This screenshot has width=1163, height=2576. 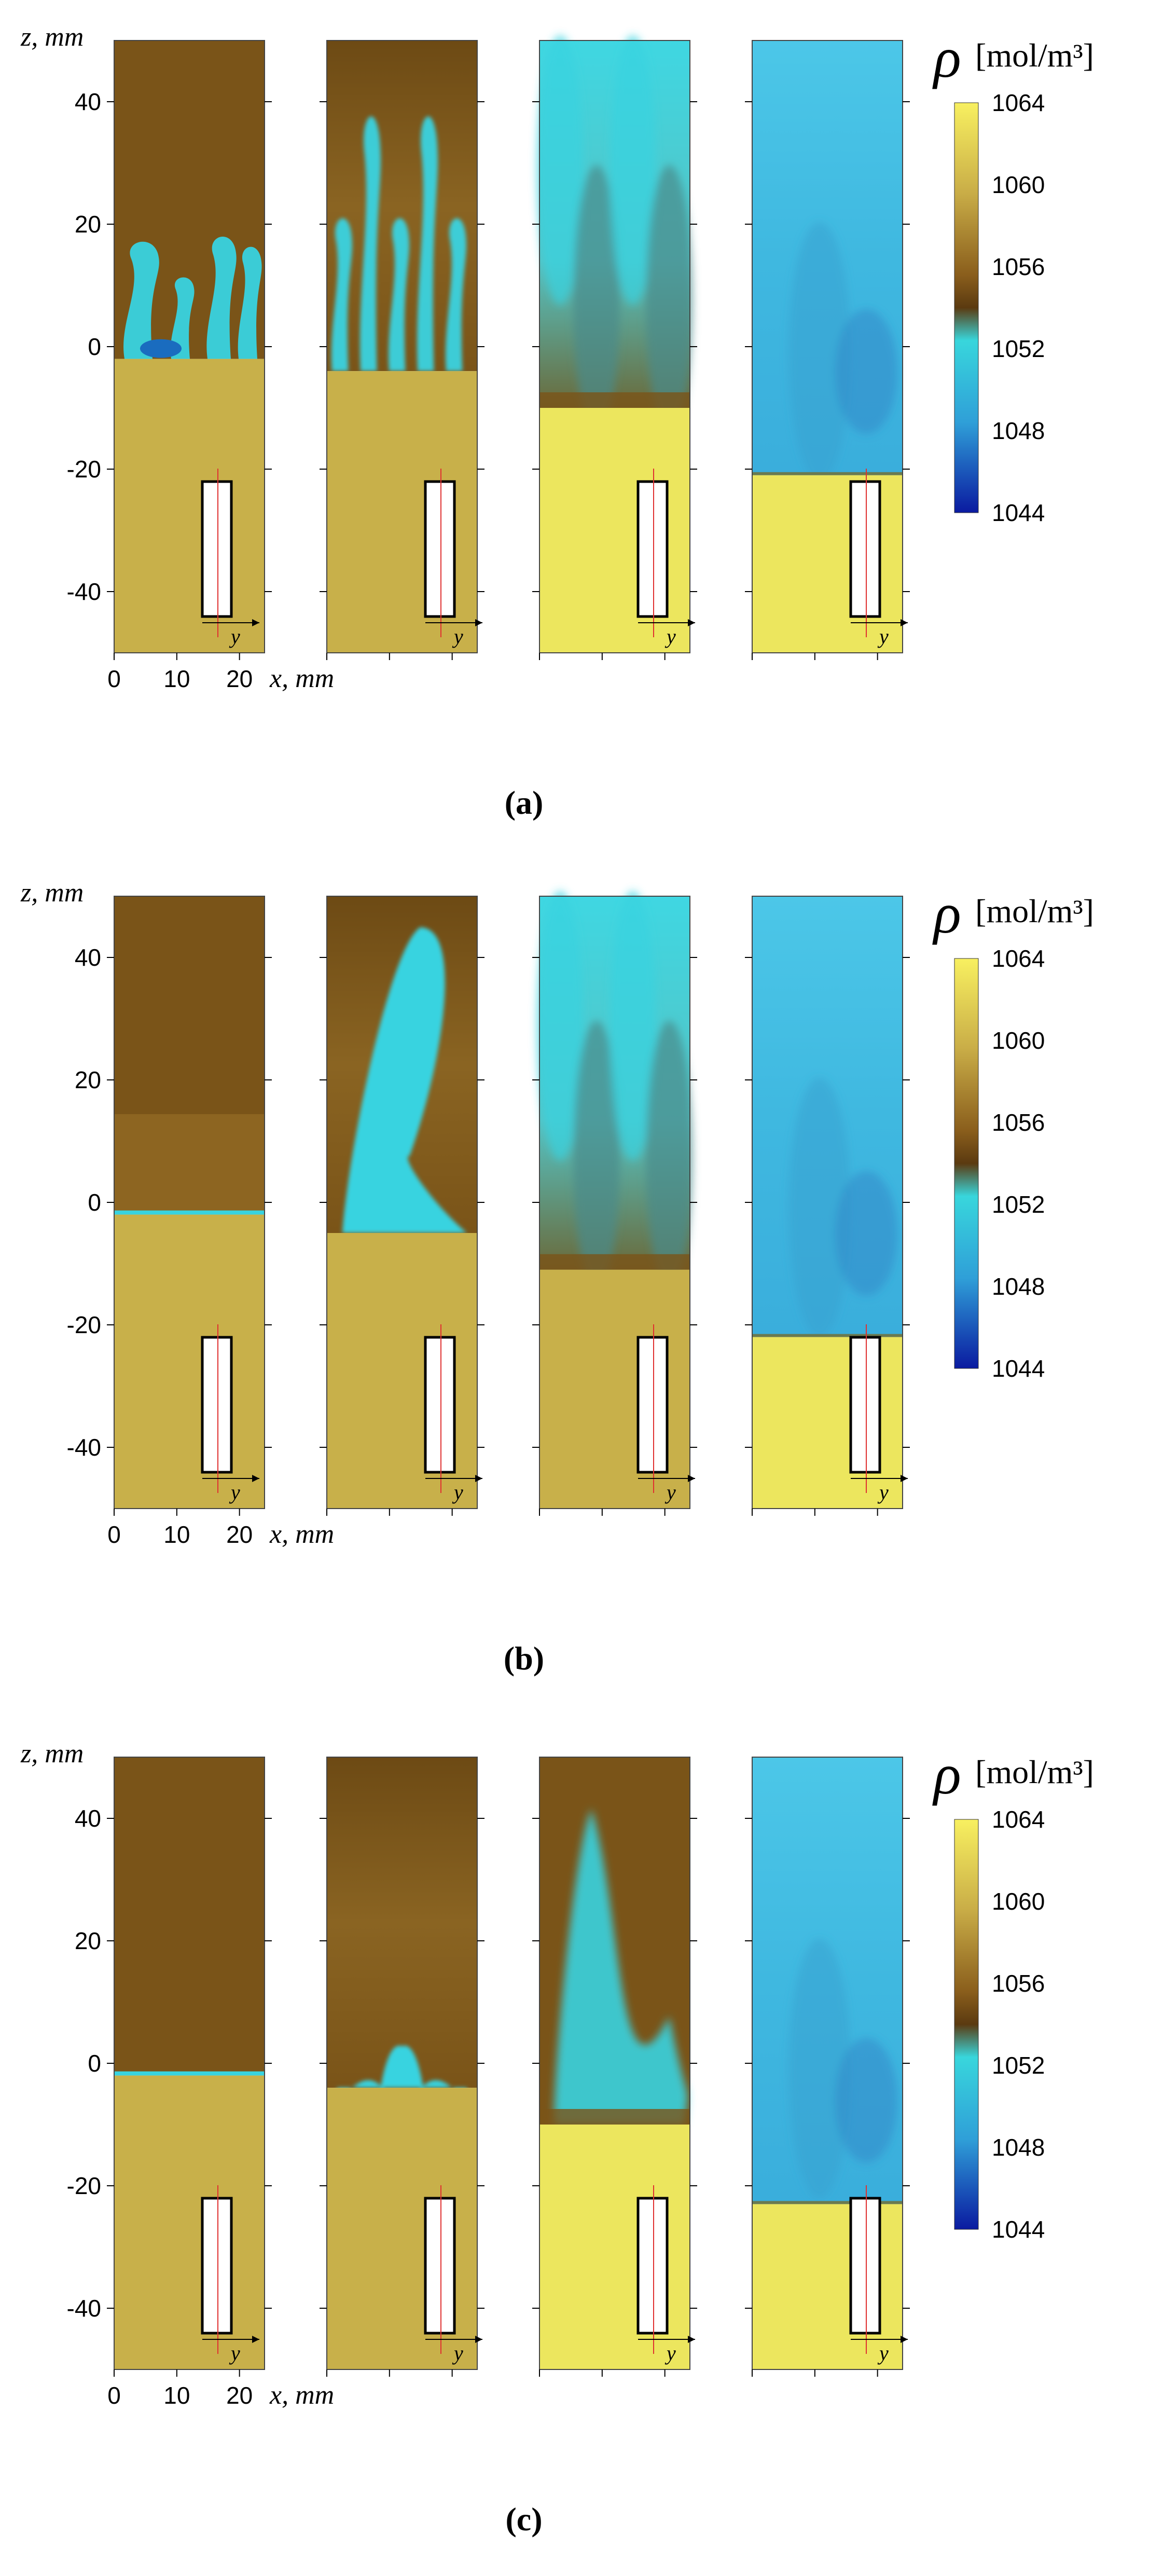 What do you see at coordinates (947, 913) in the screenshot?
I see `colorbar-symbol: ρ` at bounding box center [947, 913].